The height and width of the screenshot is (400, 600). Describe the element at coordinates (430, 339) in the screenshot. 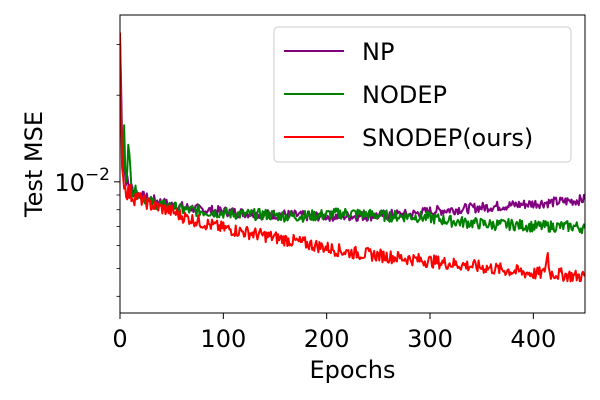

I see `x-tick-label: 300` at that location.